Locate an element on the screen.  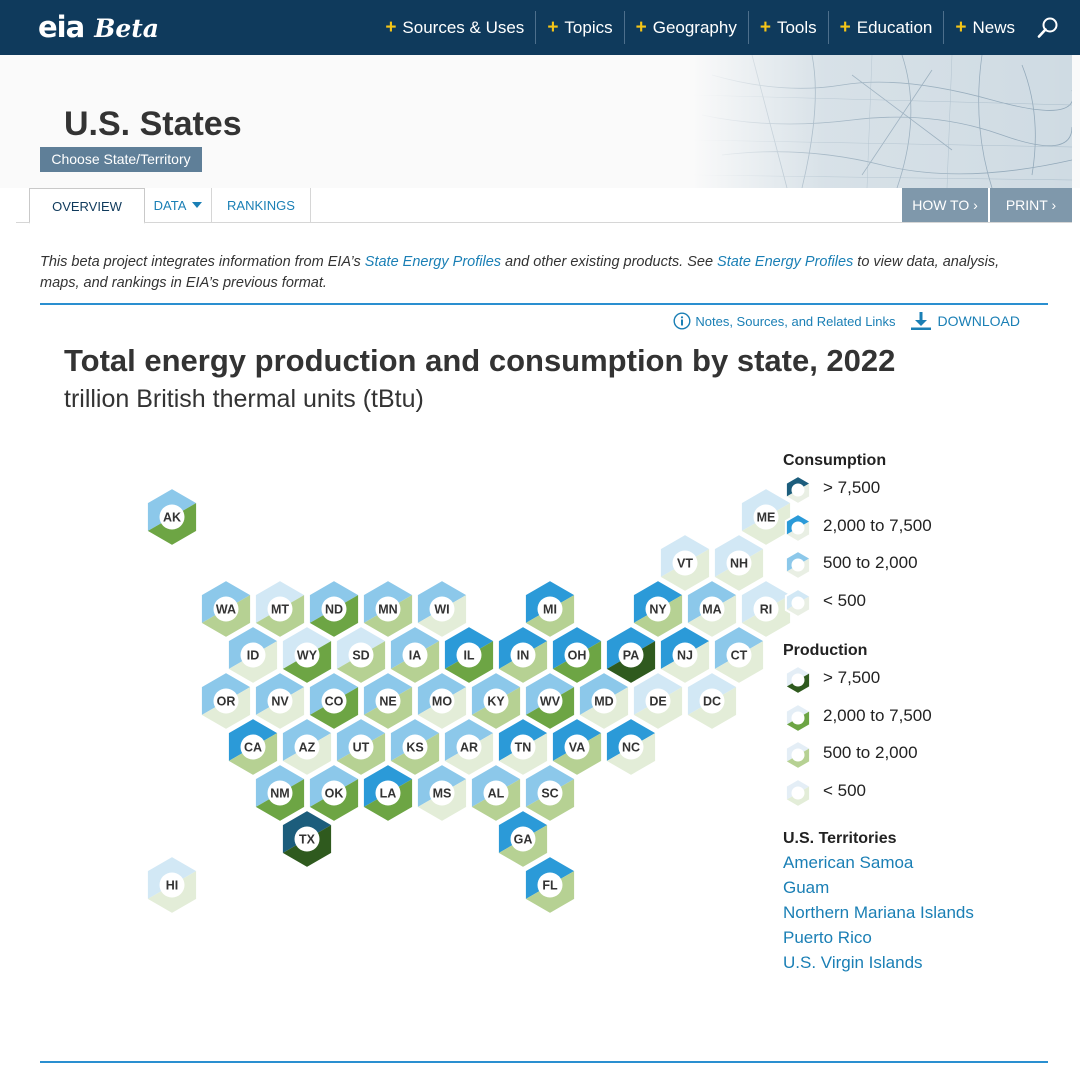
state-hex-ak: AK is located at coordinates (172, 517).